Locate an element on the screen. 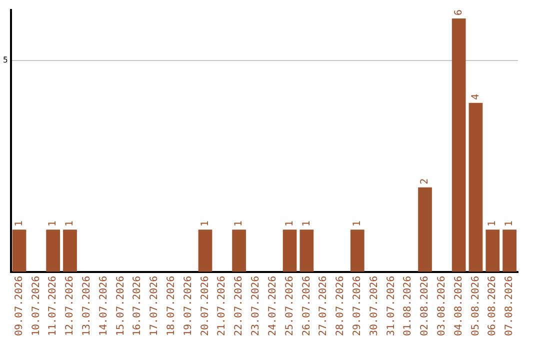 This screenshot has height=340, width=540. x-tick-label: 01.08.2026 is located at coordinates (408, 306).